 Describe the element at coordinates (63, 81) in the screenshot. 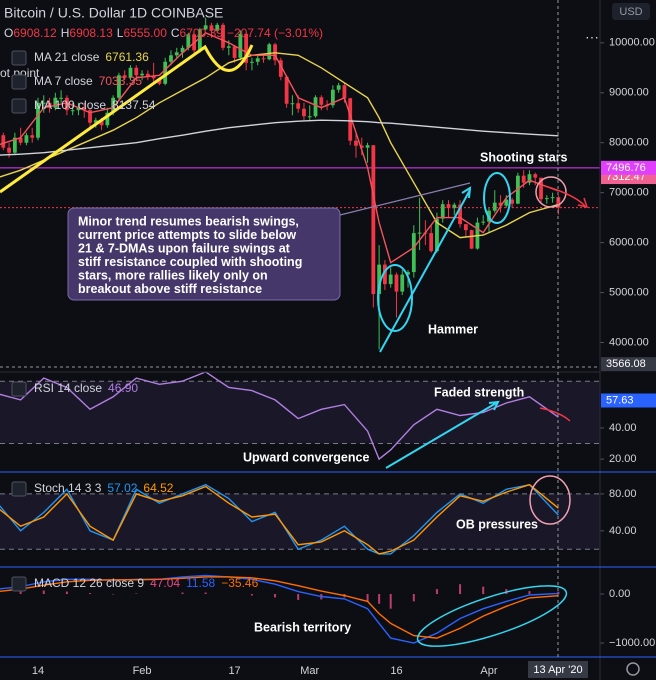

I see `legend-name: MA 7 close` at that location.